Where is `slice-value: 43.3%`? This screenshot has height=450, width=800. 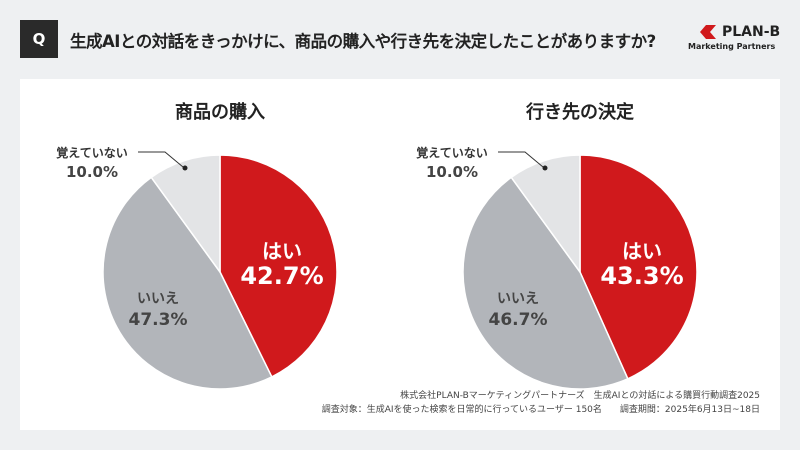 slice-value: 43.3% is located at coordinates (641, 276).